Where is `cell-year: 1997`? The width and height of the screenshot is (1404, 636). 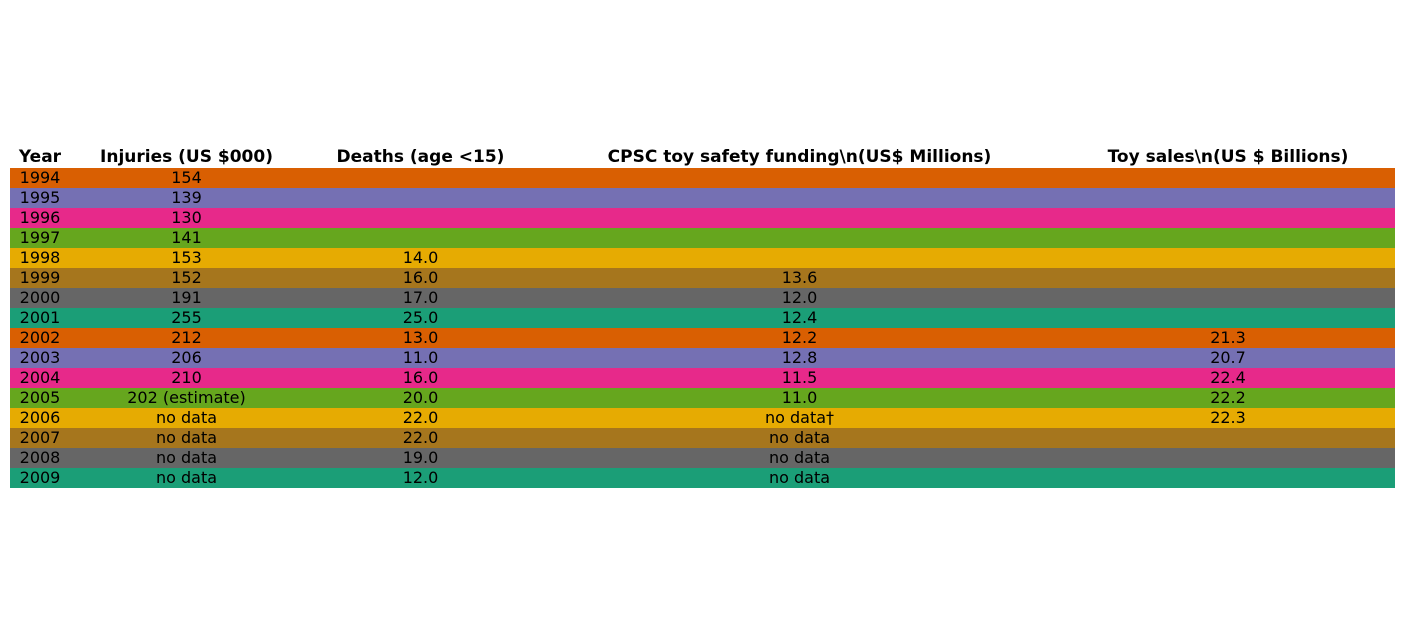 cell-year: 1997 is located at coordinates (40, 237).